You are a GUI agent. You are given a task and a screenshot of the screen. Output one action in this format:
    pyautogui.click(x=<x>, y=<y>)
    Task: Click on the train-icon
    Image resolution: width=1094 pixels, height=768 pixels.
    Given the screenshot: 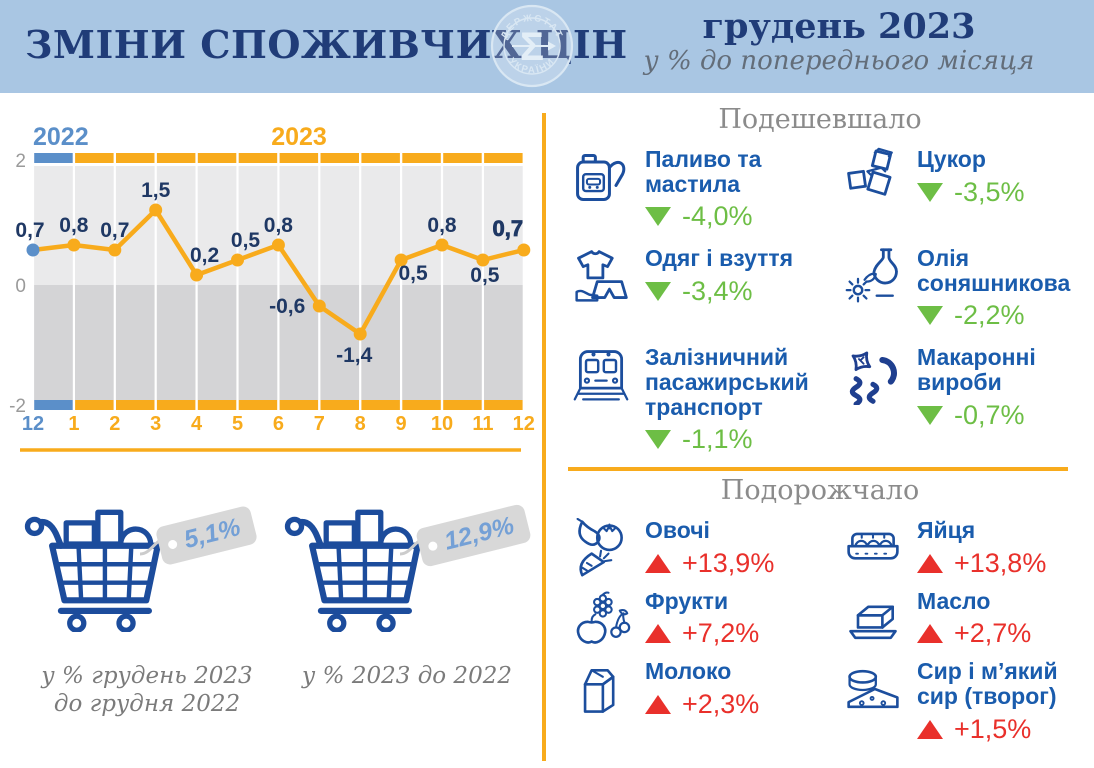 What is the action you would take?
    pyautogui.click(x=601, y=375)
    